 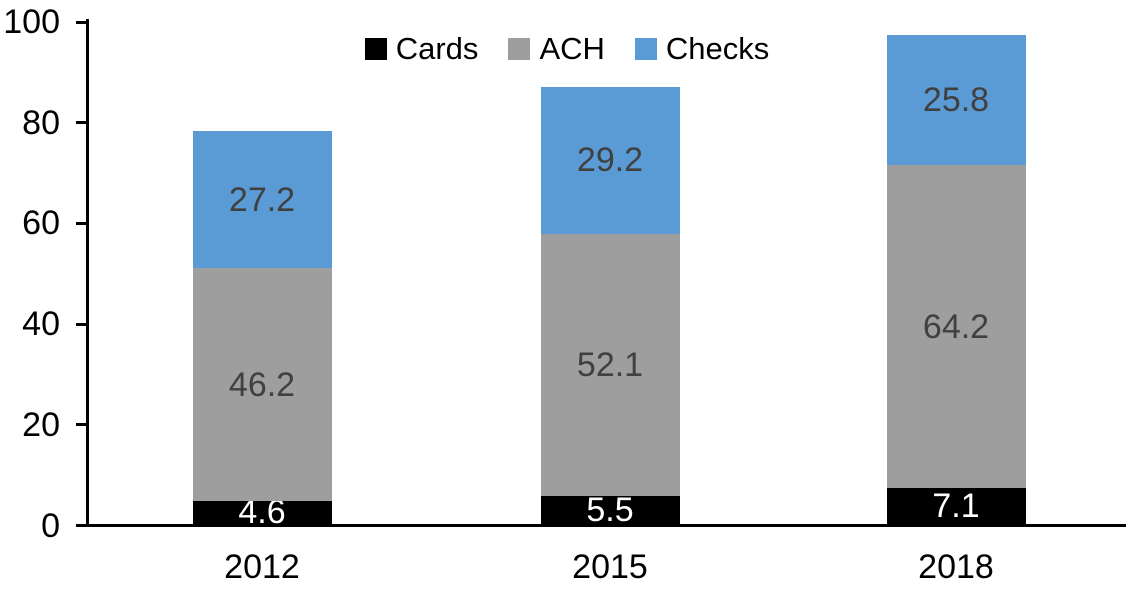 What do you see at coordinates (956, 567) in the screenshot?
I see `x-tick-label-2018: 2018` at bounding box center [956, 567].